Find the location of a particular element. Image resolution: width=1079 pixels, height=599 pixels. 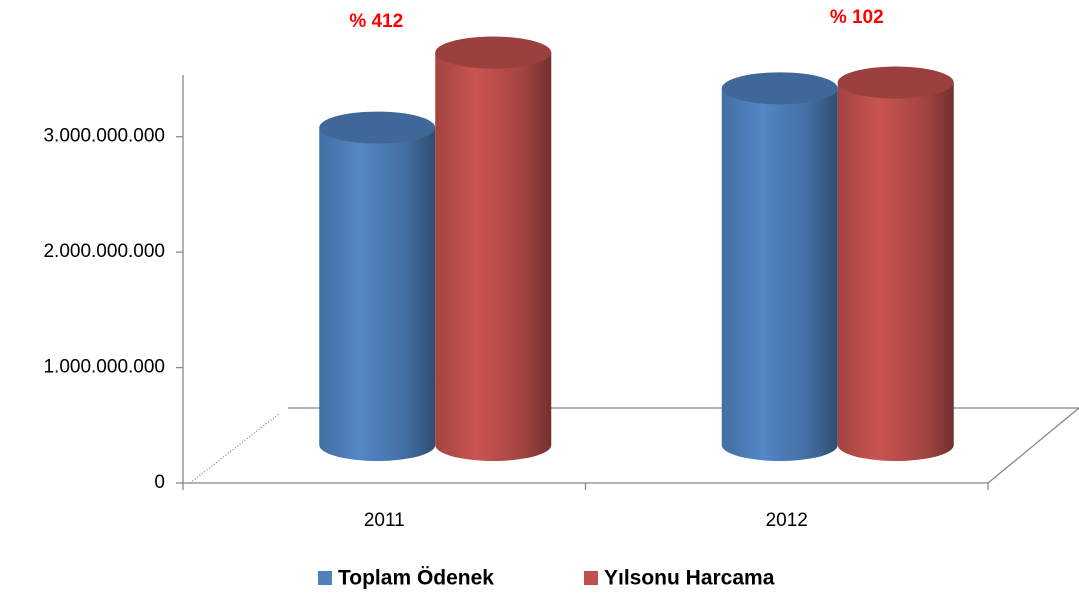

y-tick-label: 2.000.000.000 is located at coordinates (104, 251).